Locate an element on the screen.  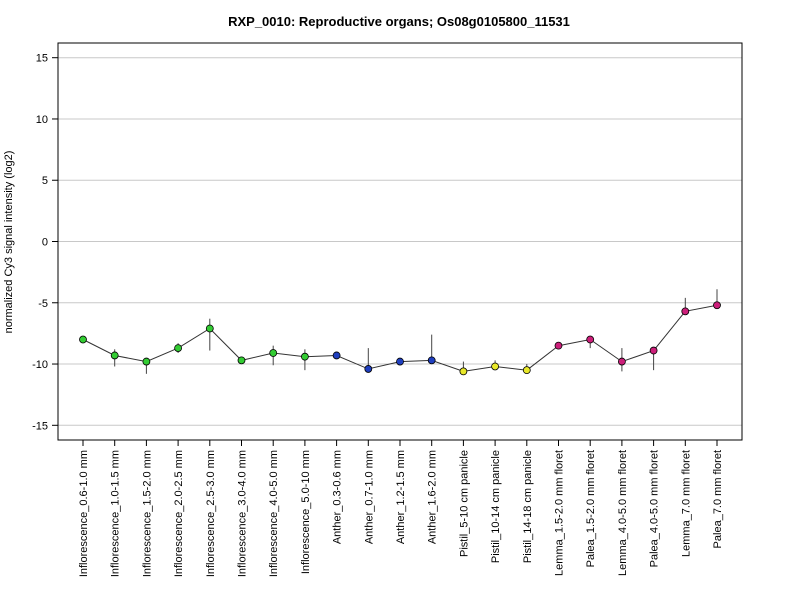
x-tick-label: Pistil_10-14 cm panicle is located at coordinates (496, 506).